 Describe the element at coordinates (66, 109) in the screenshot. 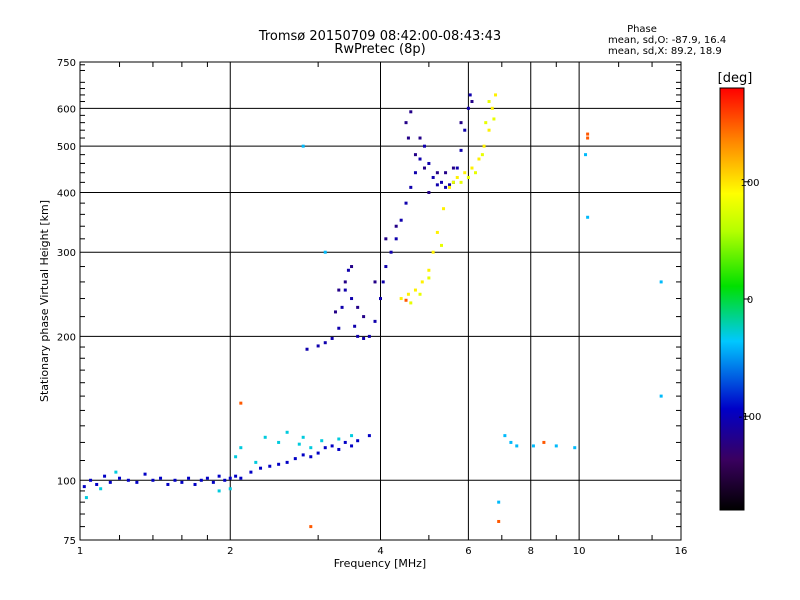

I see `y-tick-label: 600` at that location.